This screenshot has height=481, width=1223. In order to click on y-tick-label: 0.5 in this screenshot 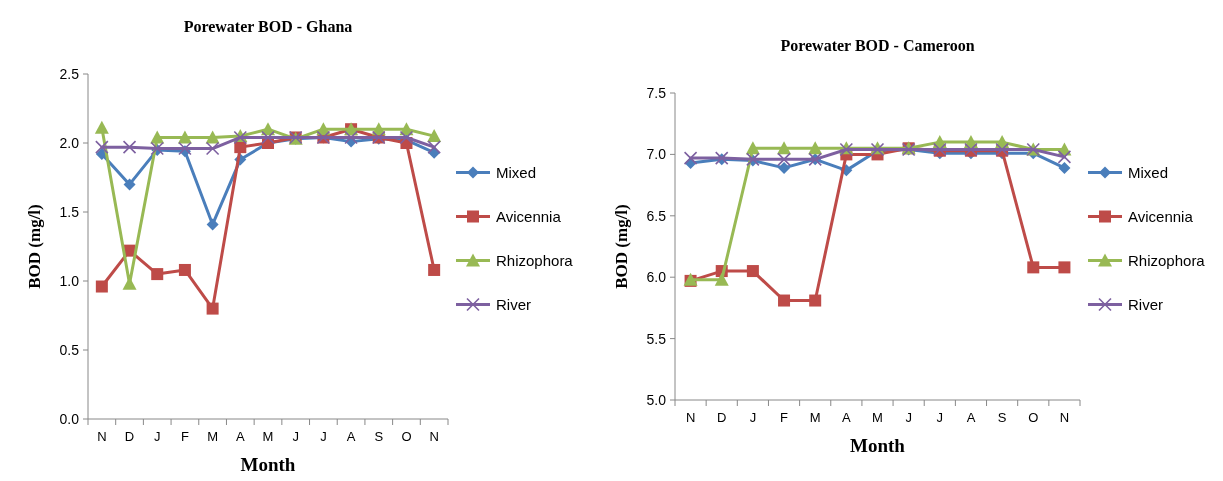, I will do `click(69, 349)`.